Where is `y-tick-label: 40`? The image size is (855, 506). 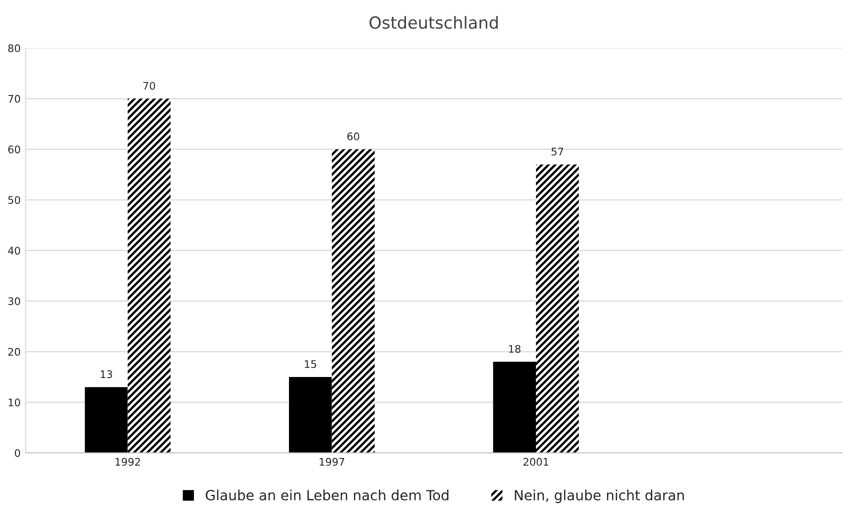 y-tick-label: 40 is located at coordinates (14, 250).